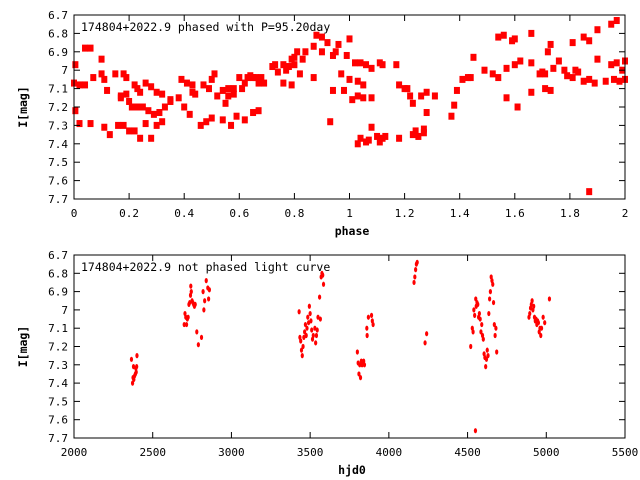 Image resolution: width=640 pixels, height=480 pixels. I want to click on y-tick-label: 7.6, so click(58, 181).